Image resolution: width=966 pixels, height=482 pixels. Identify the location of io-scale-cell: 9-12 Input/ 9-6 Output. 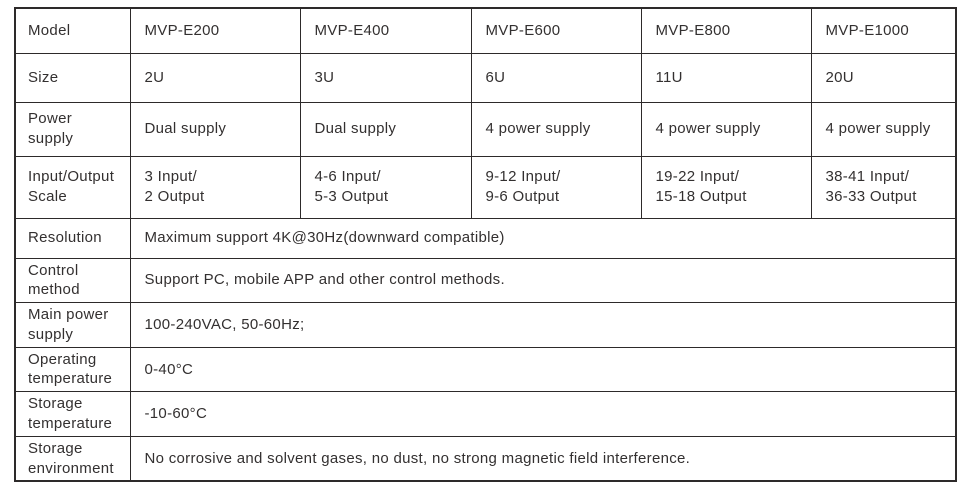
(556, 187).